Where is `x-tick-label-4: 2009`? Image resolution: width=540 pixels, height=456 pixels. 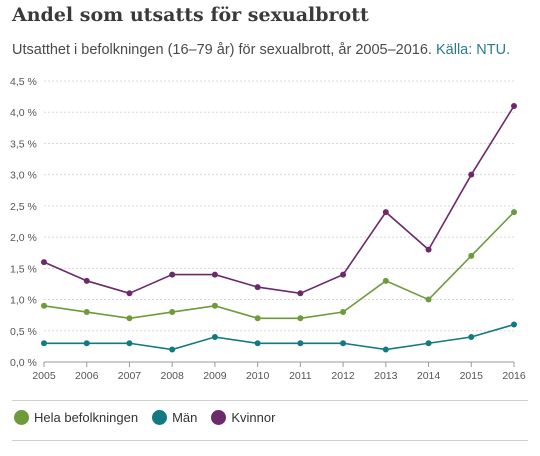
x-tick-label-4: 2009 is located at coordinates (215, 376).